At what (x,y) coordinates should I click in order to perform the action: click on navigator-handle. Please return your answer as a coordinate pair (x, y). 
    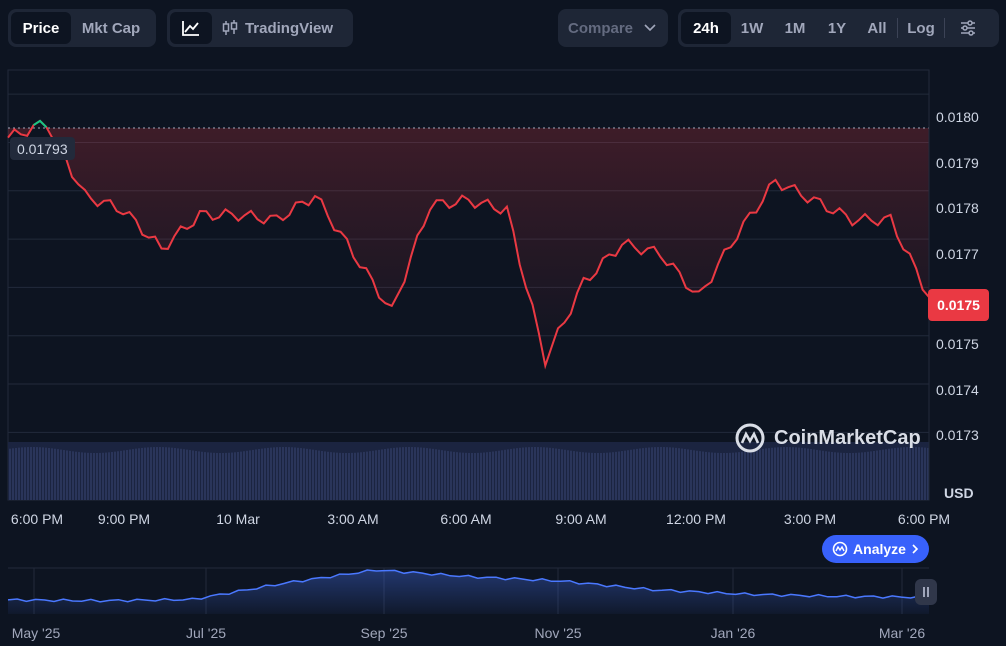
    Looking at the image, I should click on (926, 592).